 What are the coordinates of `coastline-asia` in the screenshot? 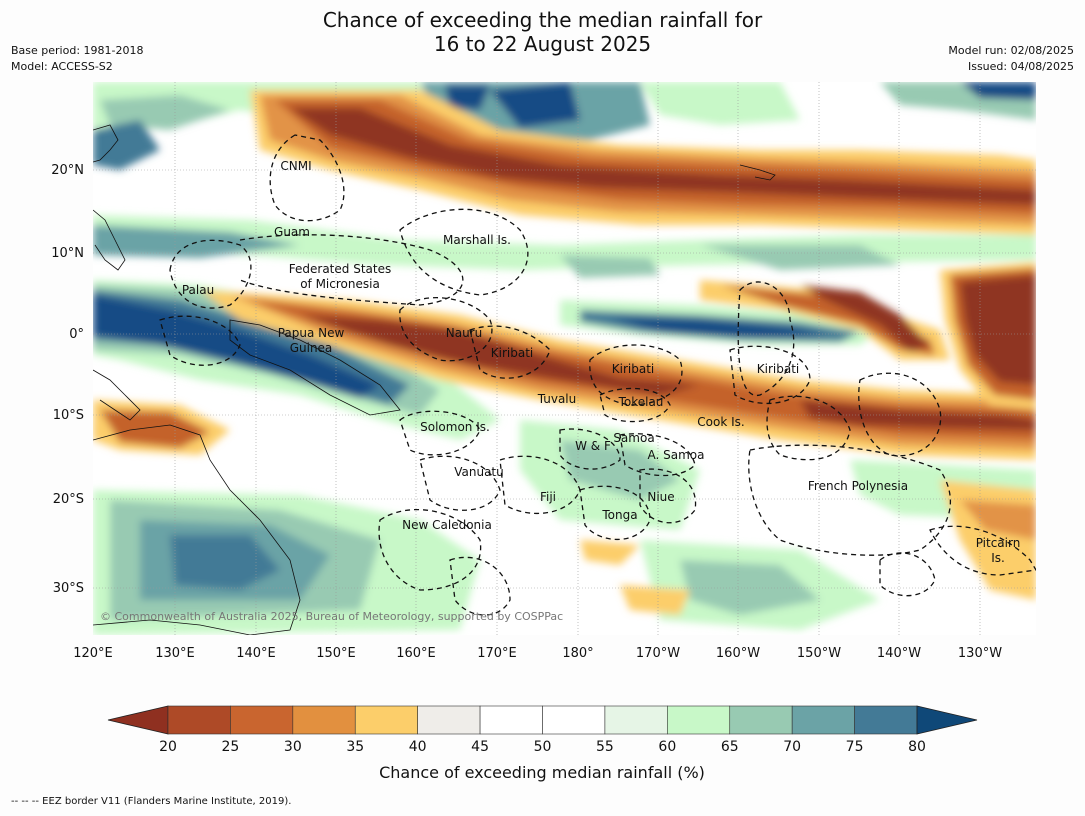 It's located at (106, 143).